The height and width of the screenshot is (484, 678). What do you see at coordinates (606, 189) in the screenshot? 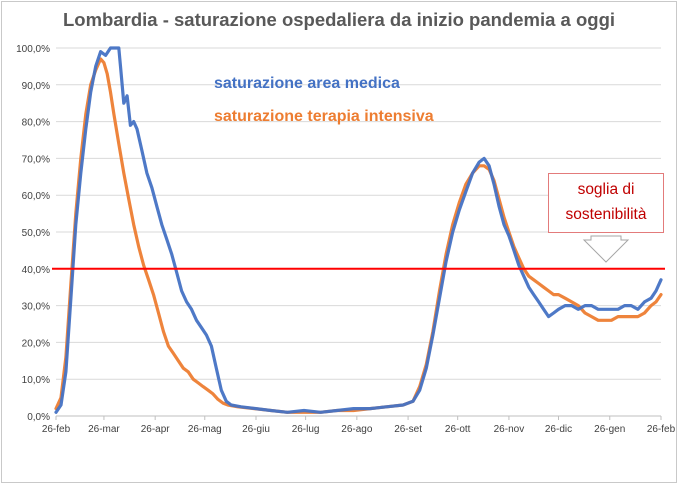
I see `callout-line-1: soglia di` at bounding box center [606, 189].